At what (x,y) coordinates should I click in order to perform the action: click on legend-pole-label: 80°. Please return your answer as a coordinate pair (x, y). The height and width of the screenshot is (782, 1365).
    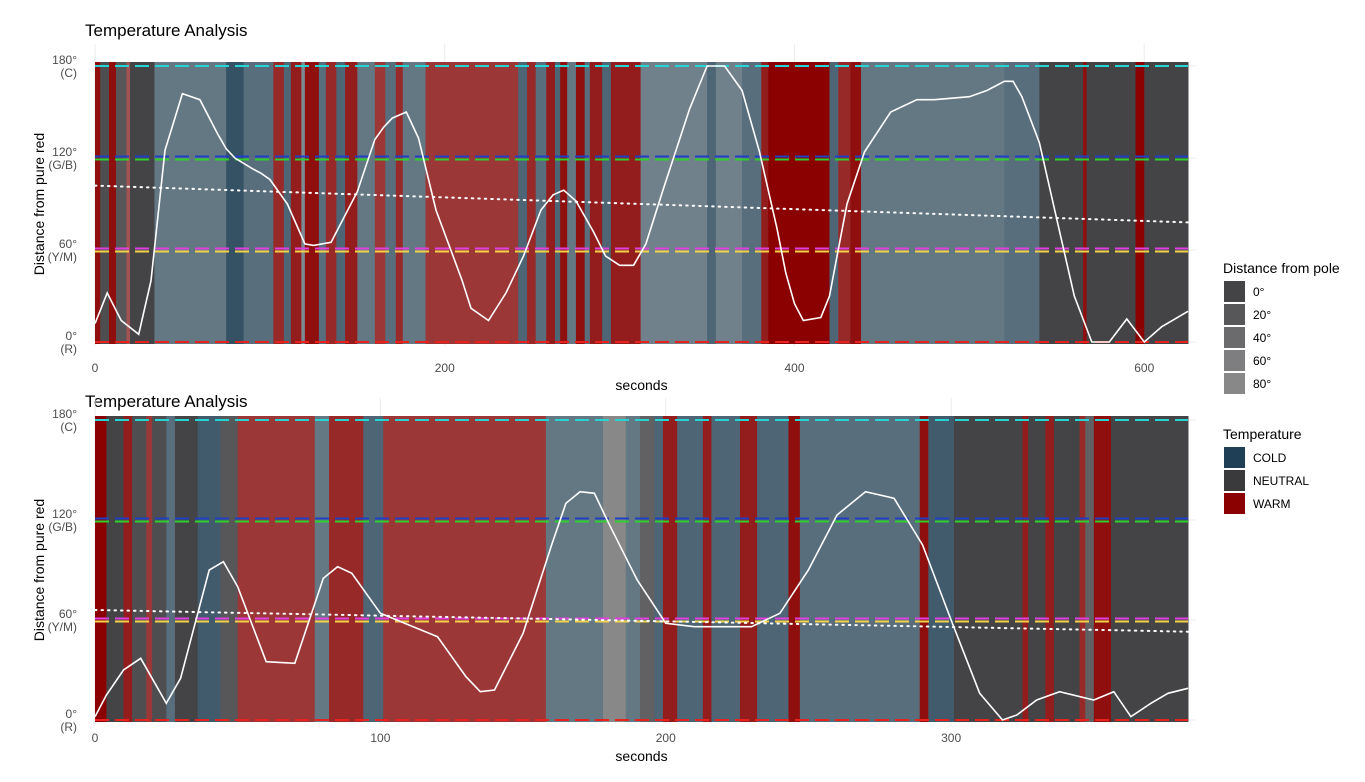
    Looking at the image, I should click on (1262, 384).